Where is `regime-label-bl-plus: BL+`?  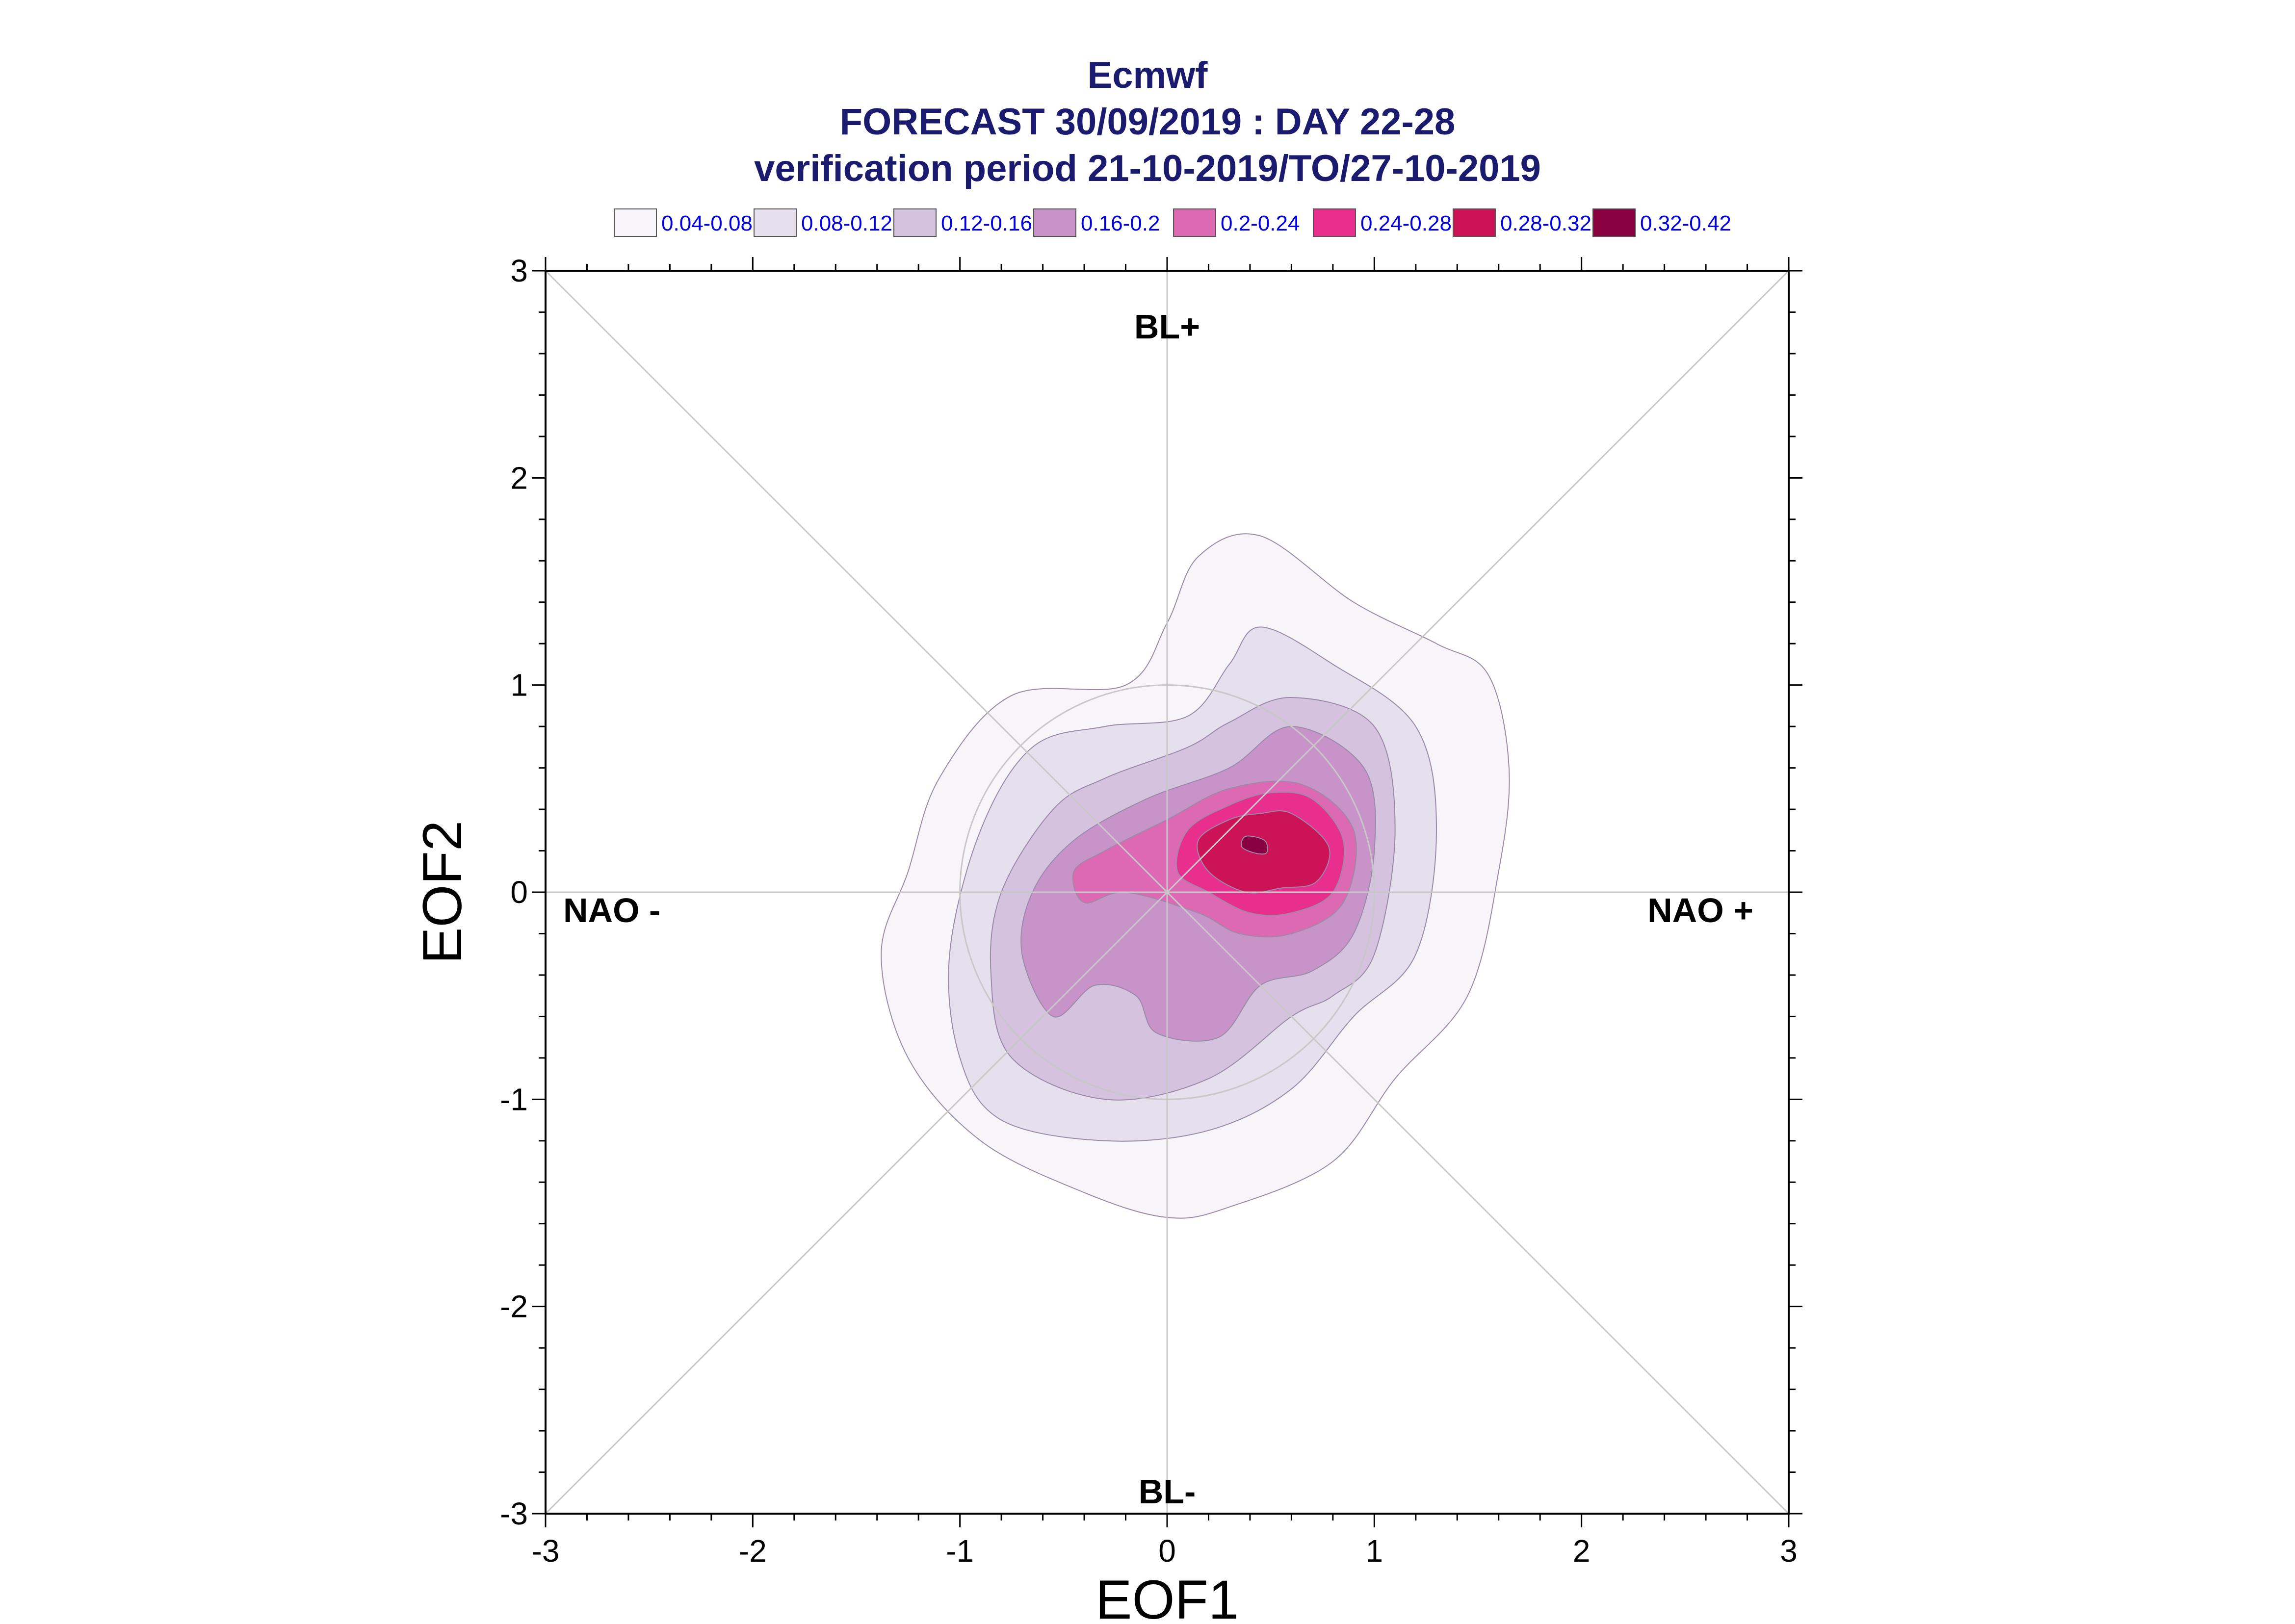
regime-label-bl-plus: BL+ is located at coordinates (1167, 327).